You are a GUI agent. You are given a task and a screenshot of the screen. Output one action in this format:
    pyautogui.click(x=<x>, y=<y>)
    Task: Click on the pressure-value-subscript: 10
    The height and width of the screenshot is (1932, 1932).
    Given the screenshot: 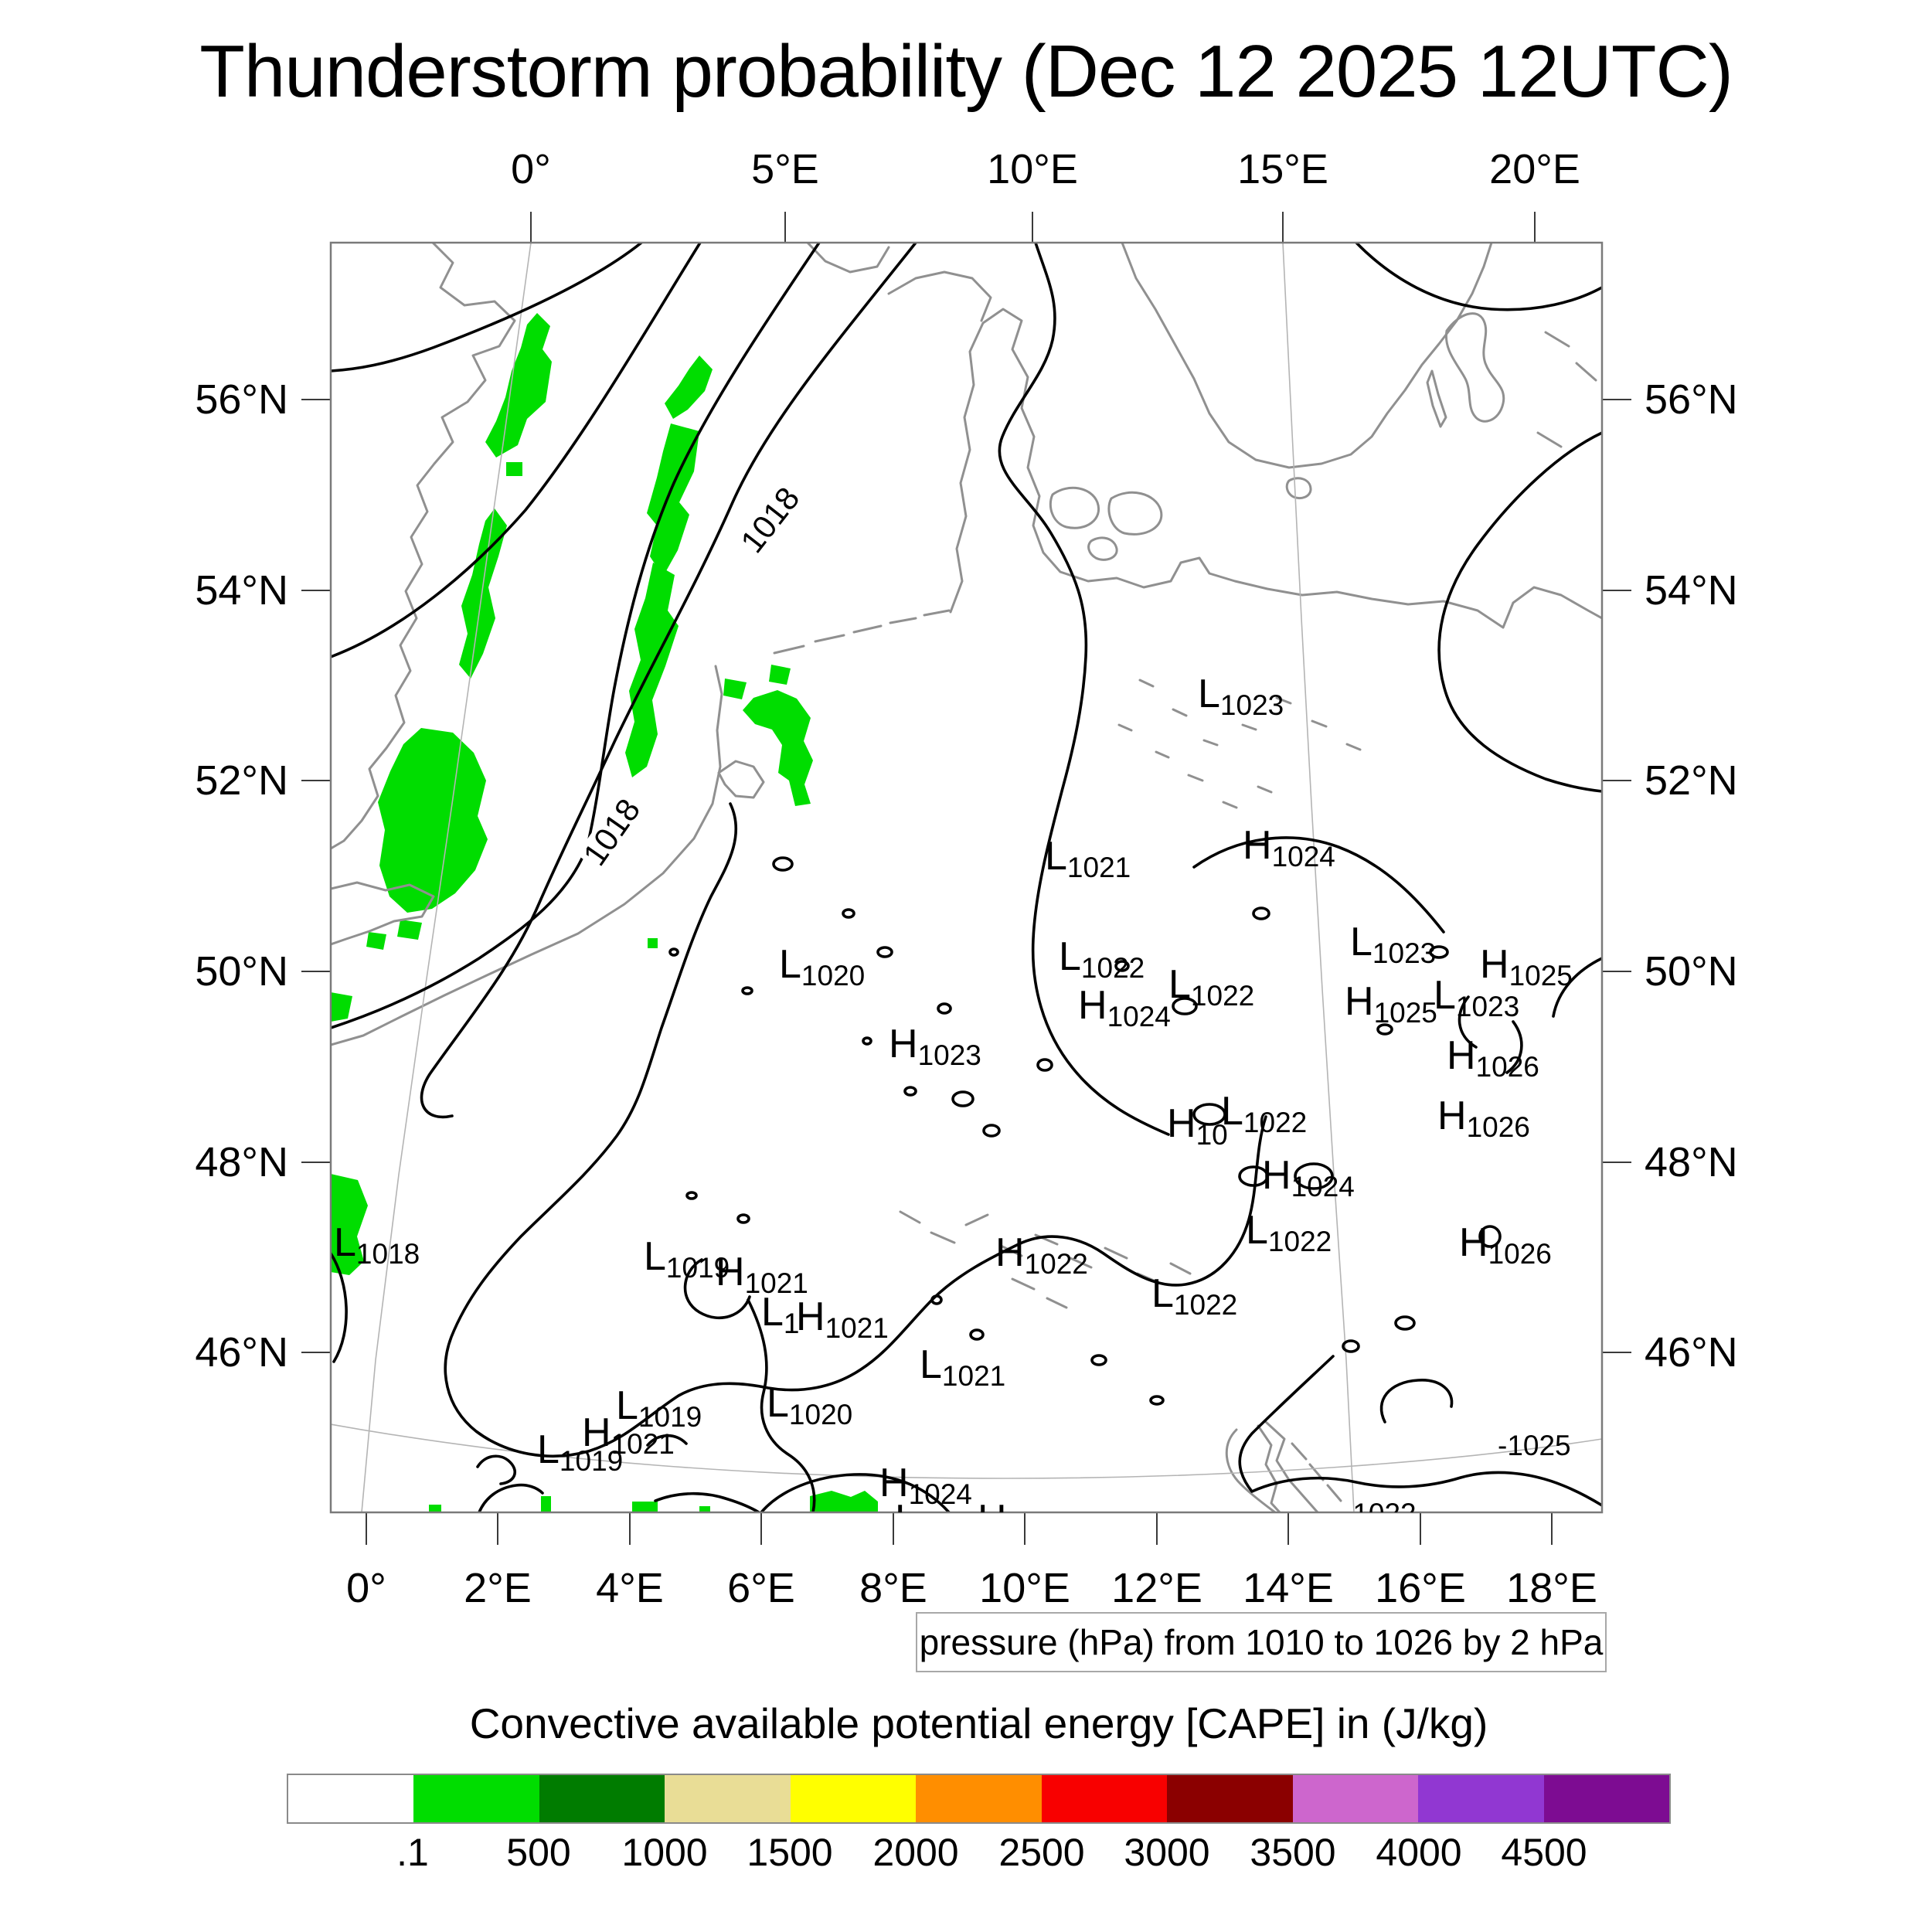 What is the action you would take?
    pyautogui.click(x=1212, y=1135)
    